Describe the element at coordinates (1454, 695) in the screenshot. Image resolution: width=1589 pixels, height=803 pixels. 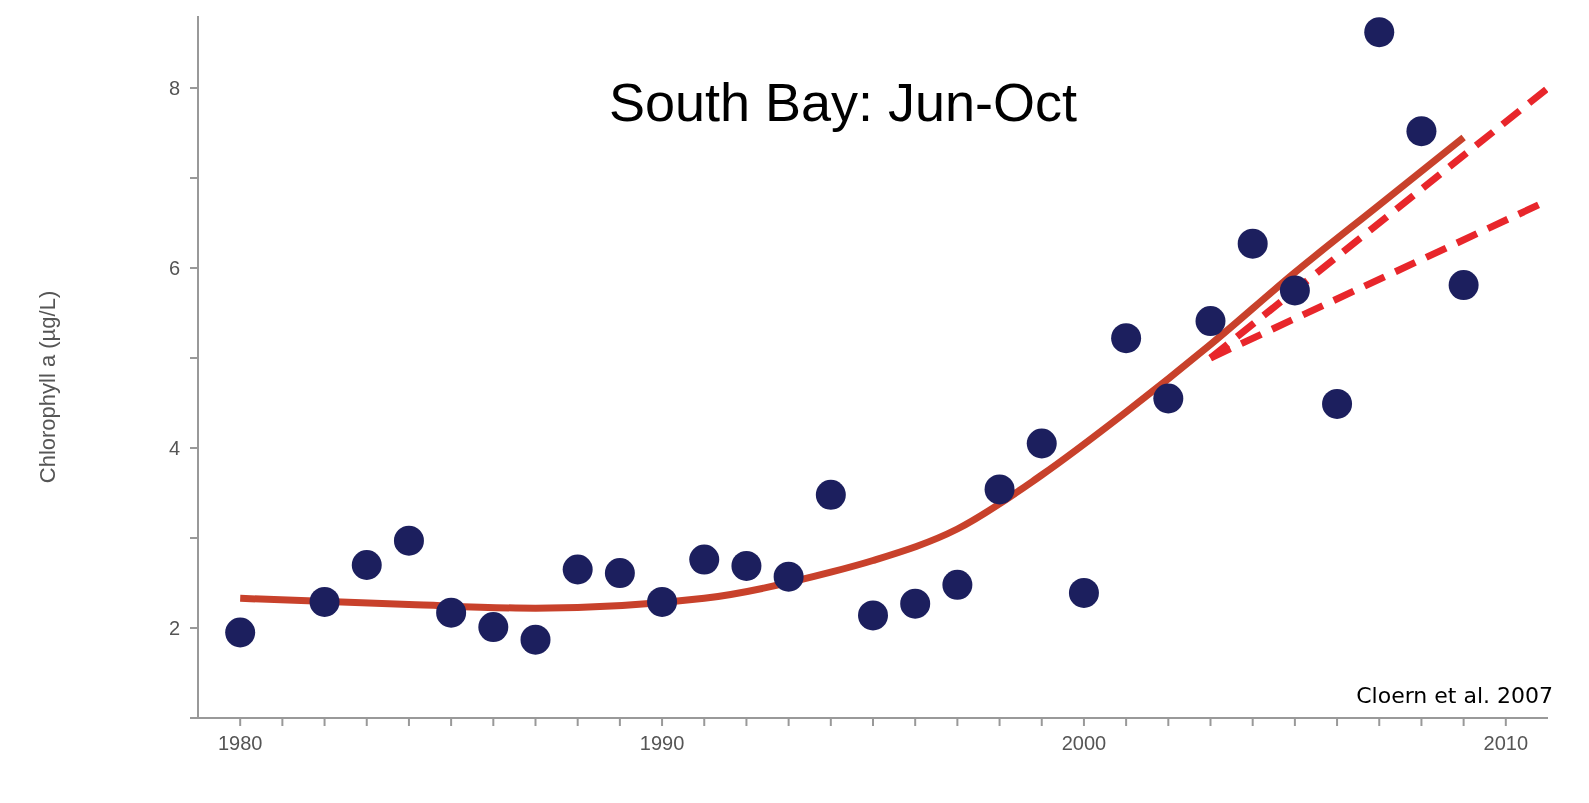
I see `annotation: Cloern et al. 2007` at that location.